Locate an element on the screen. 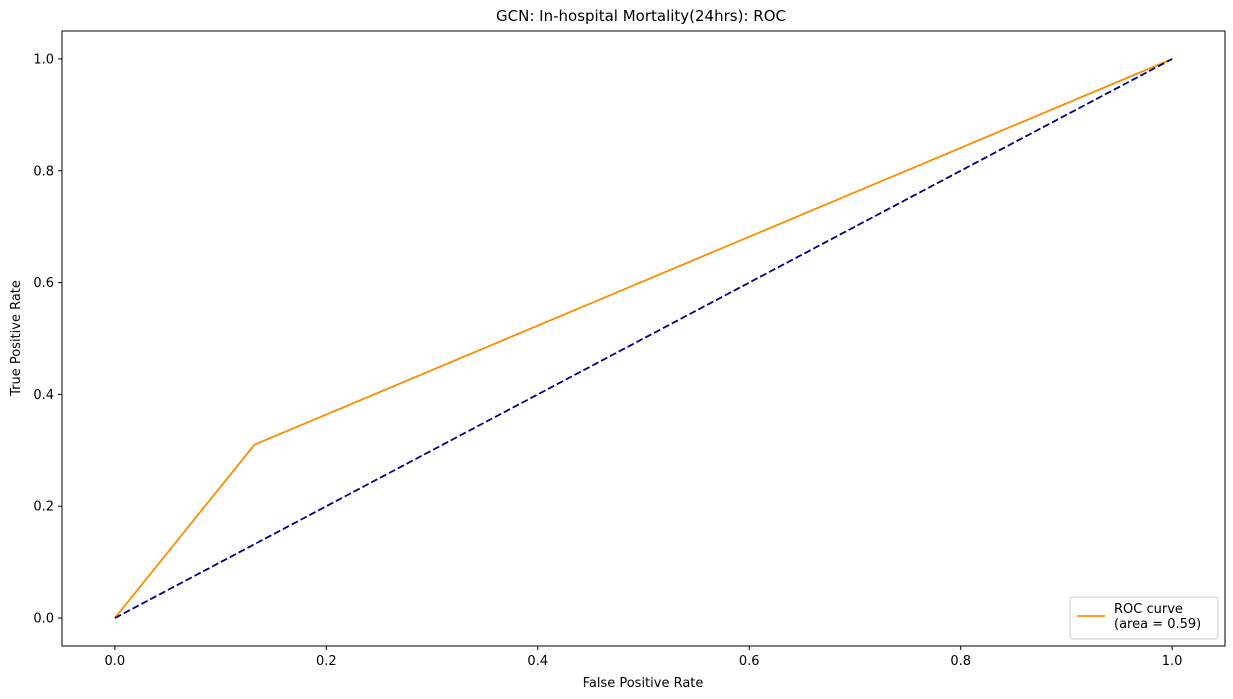 Image resolution: width=1233 pixels, height=699 pixels. legend-label-line: ROC curve is located at coordinates (1148, 609).